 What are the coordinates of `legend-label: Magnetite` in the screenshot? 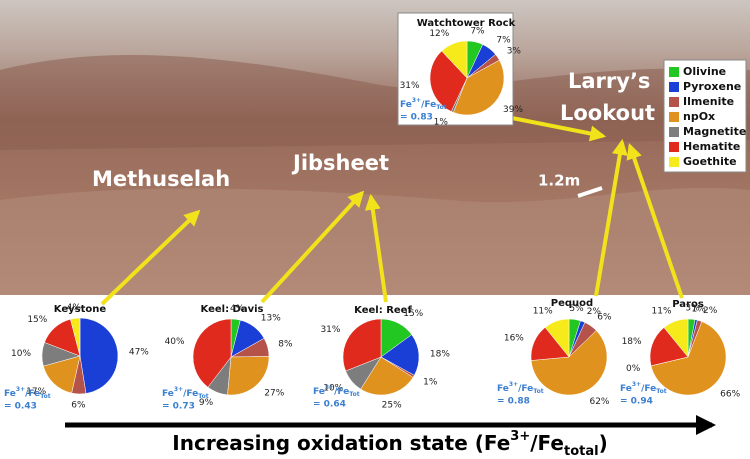 It's located at (714, 131).